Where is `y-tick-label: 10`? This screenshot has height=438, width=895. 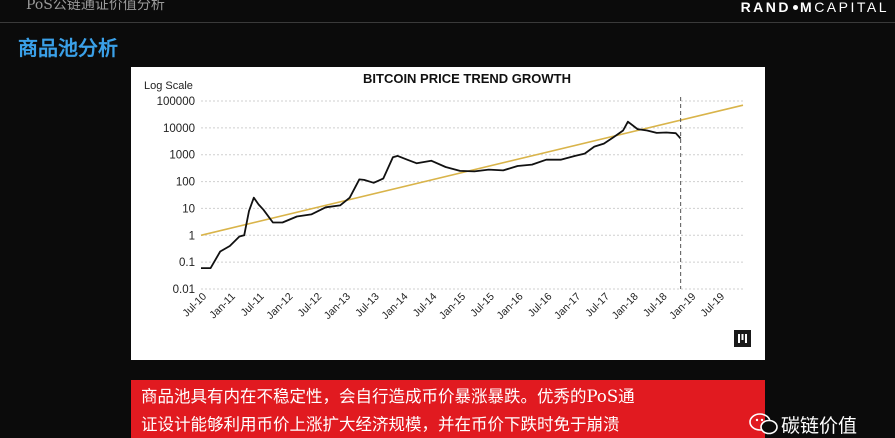
y-tick-label: 10 is located at coordinates (188, 209).